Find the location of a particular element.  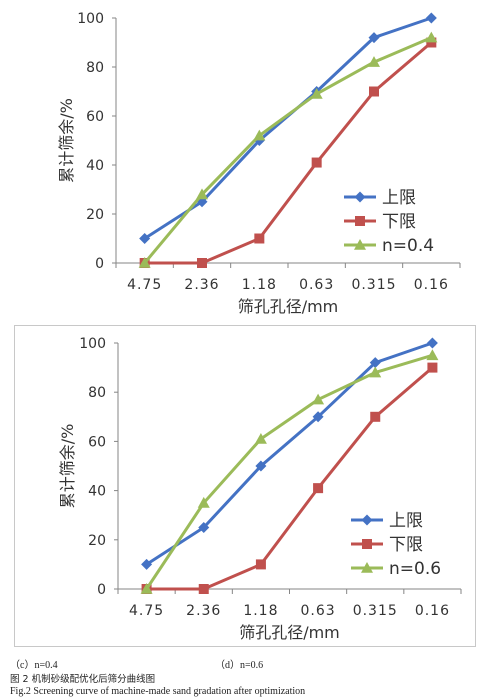

chart1-x-tick-label: 0.63 is located at coordinates (316, 285).